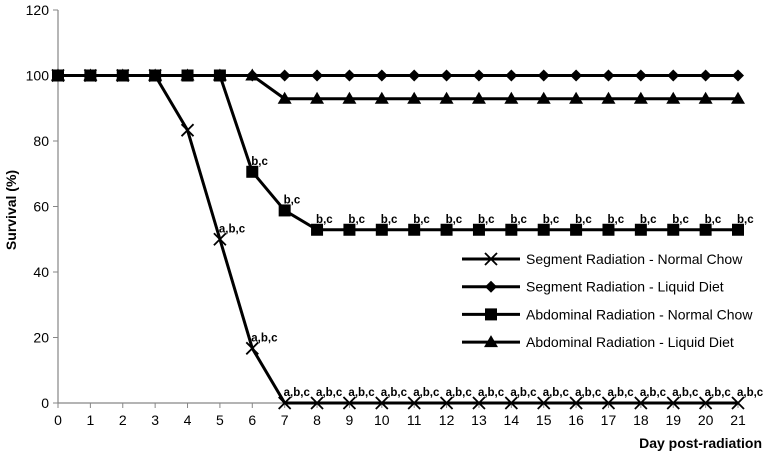 The image size is (764, 456). I want to click on y-tick-label: 80, so click(41, 141).